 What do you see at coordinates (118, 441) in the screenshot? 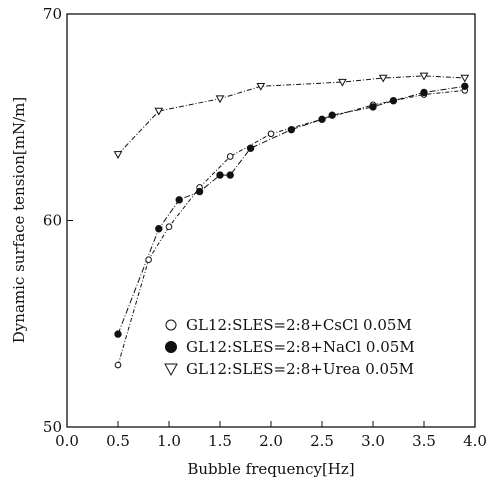
I see `x-tick-label-1: 0.5` at bounding box center [118, 441].